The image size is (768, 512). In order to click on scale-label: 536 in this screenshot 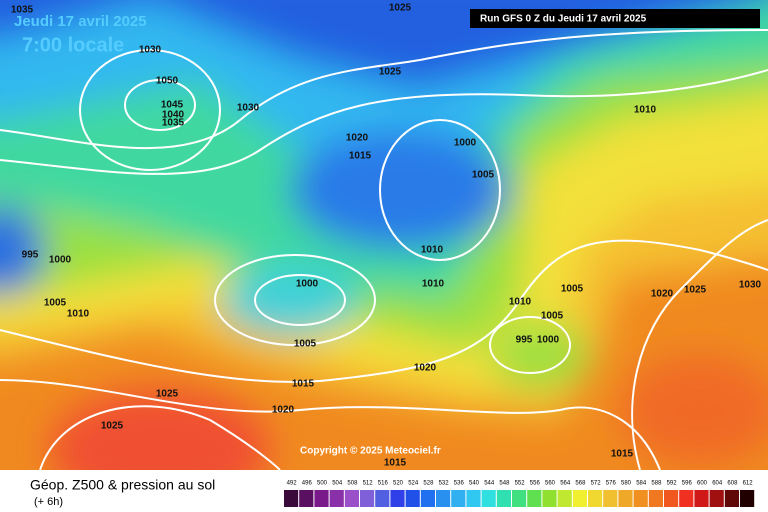, I will do `click(459, 484)`.